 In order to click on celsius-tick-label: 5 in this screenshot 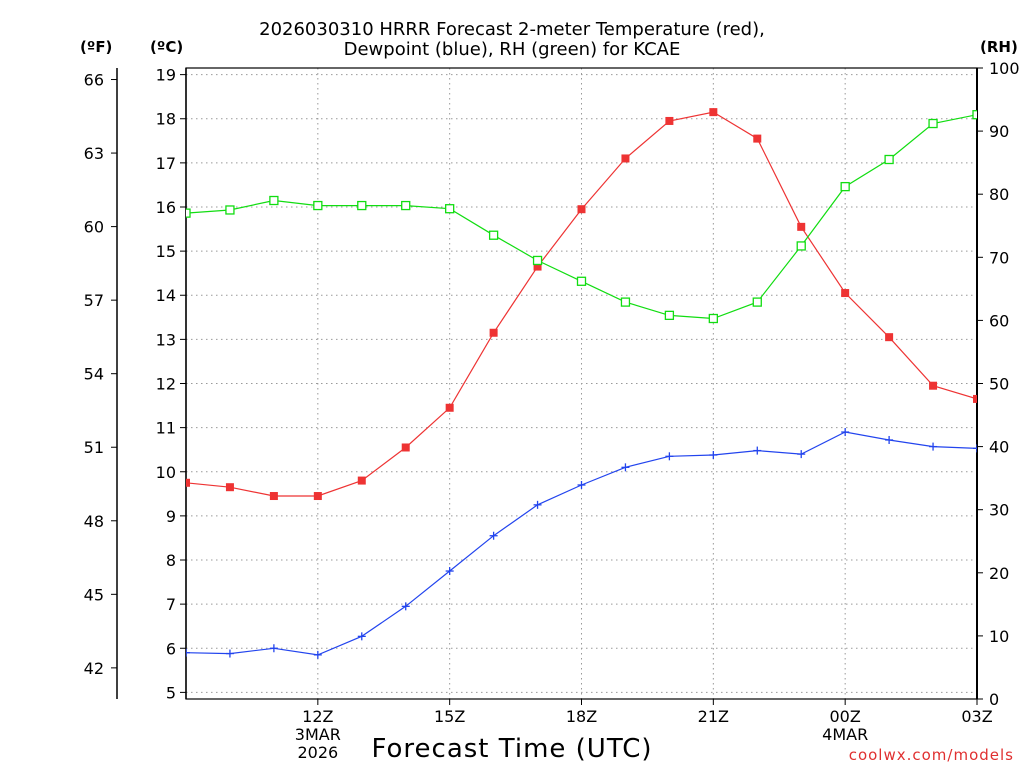, I will do `click(171, 692)`.